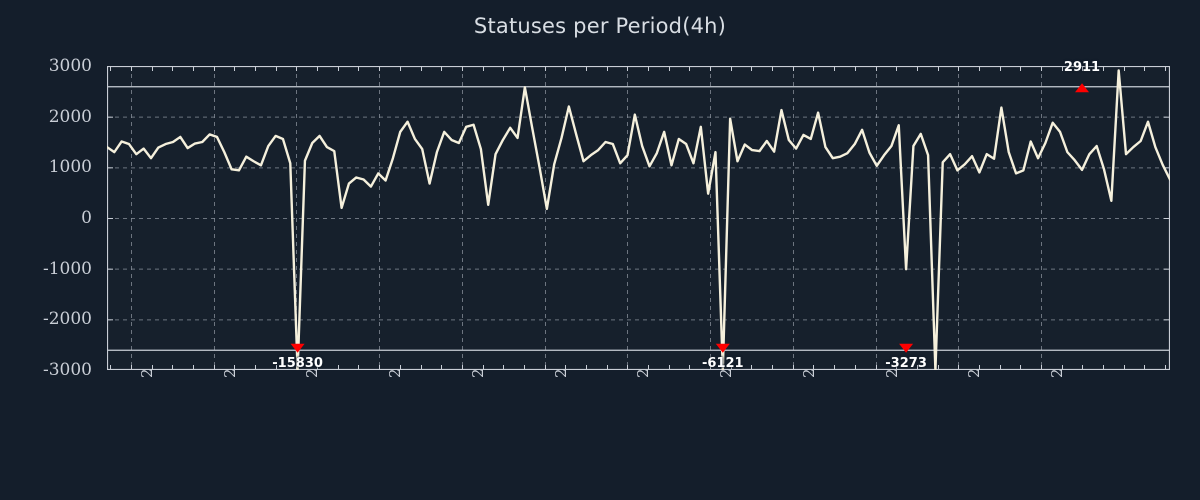  I want to click on y-axis-tick-label: -1000, so click(67, 268).